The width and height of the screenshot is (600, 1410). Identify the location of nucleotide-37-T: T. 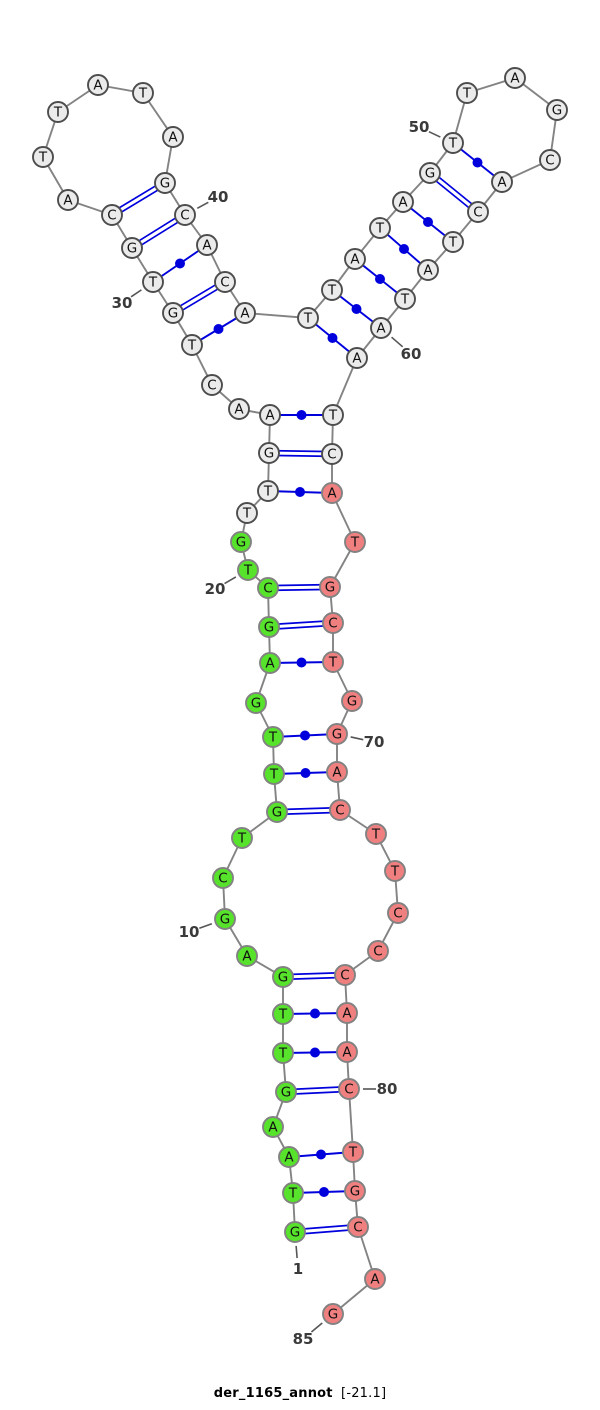
(143, 93).